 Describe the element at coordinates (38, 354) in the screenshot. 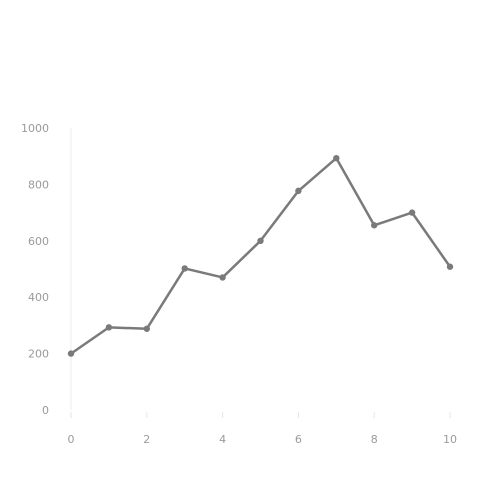

I see `y-tick-label: 200` at that location.